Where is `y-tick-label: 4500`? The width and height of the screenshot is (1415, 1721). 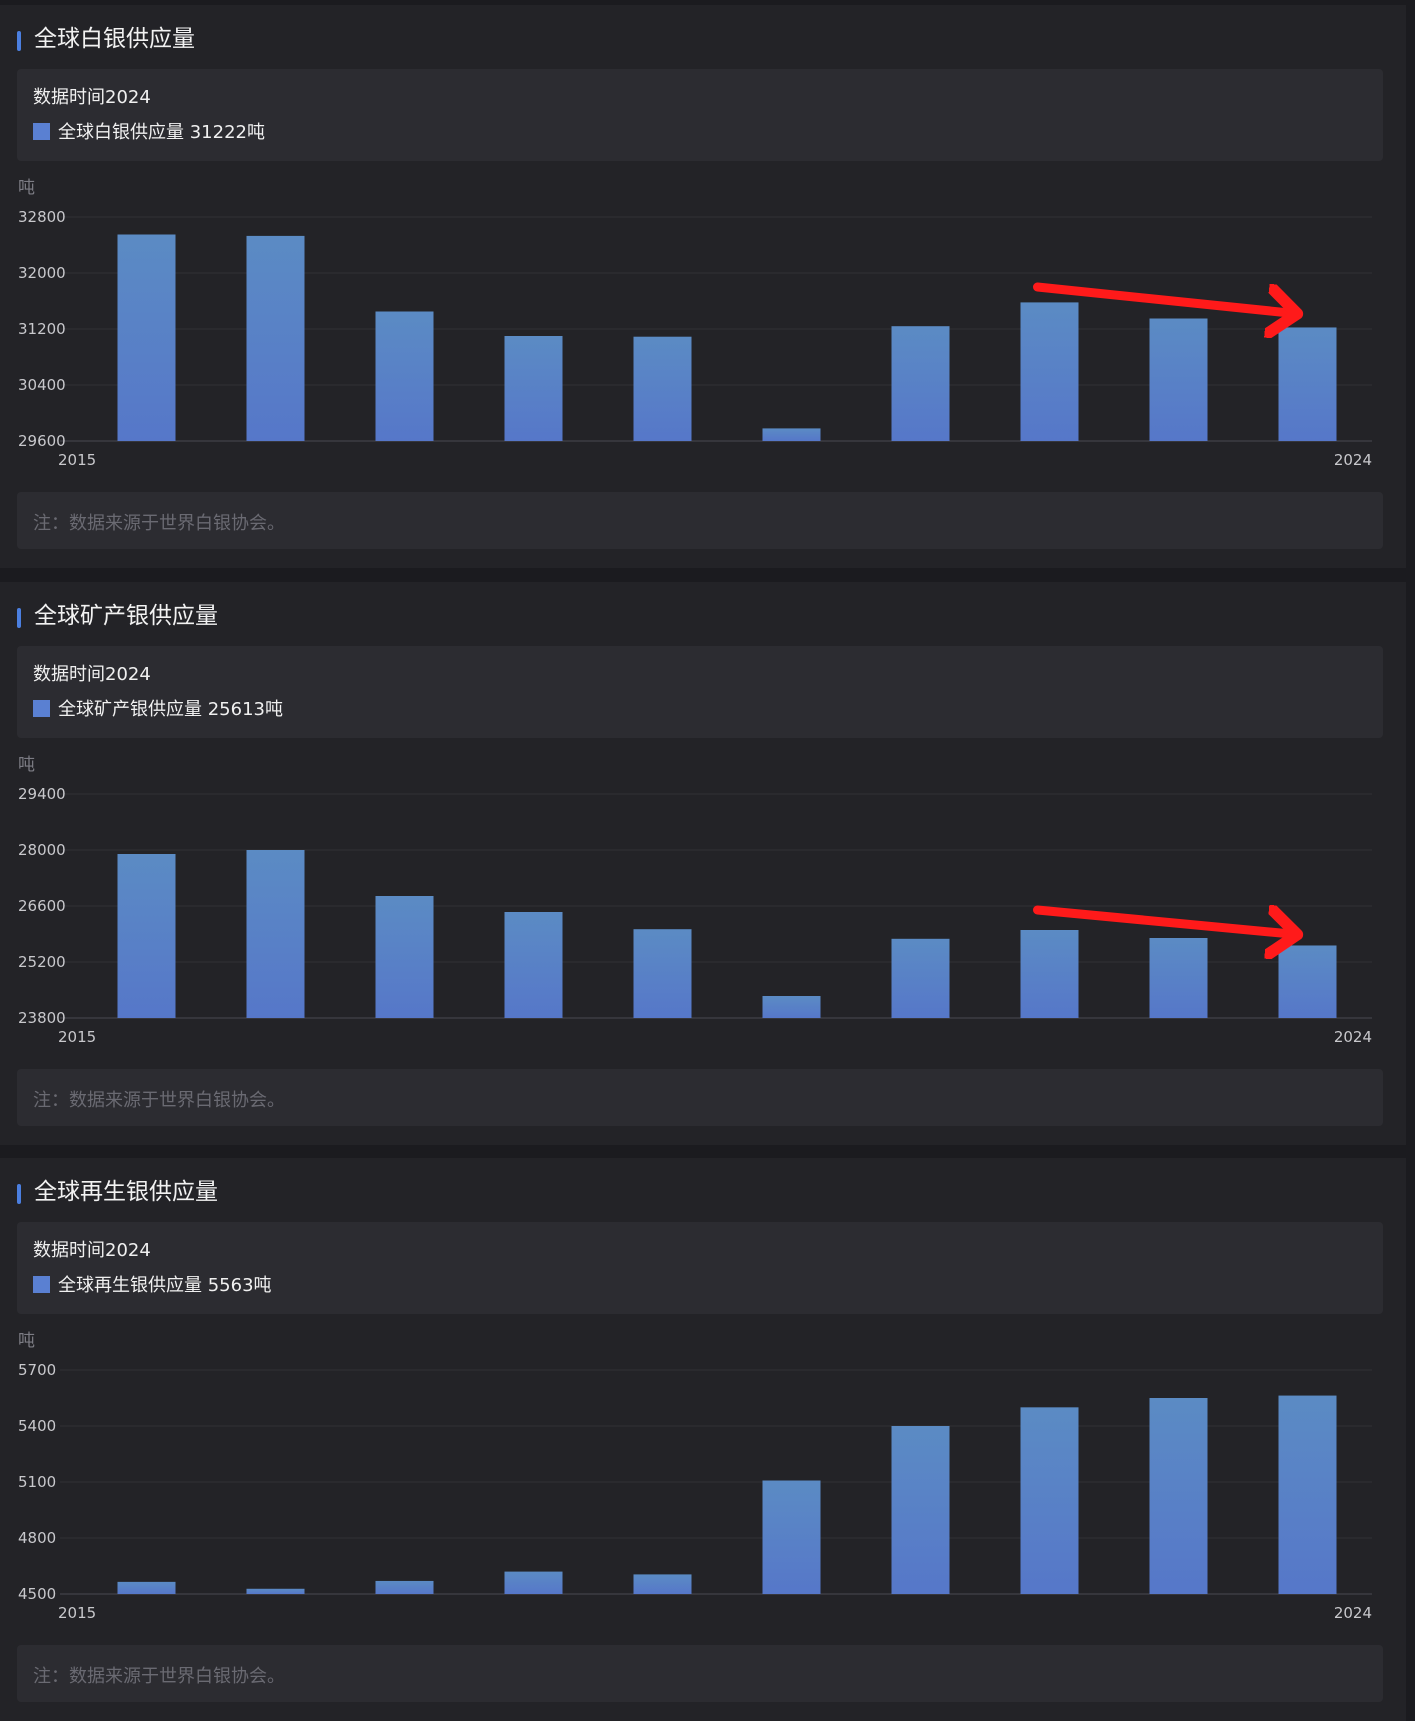 y-tick-label: 4500 is located at coordinates (37, 1594).